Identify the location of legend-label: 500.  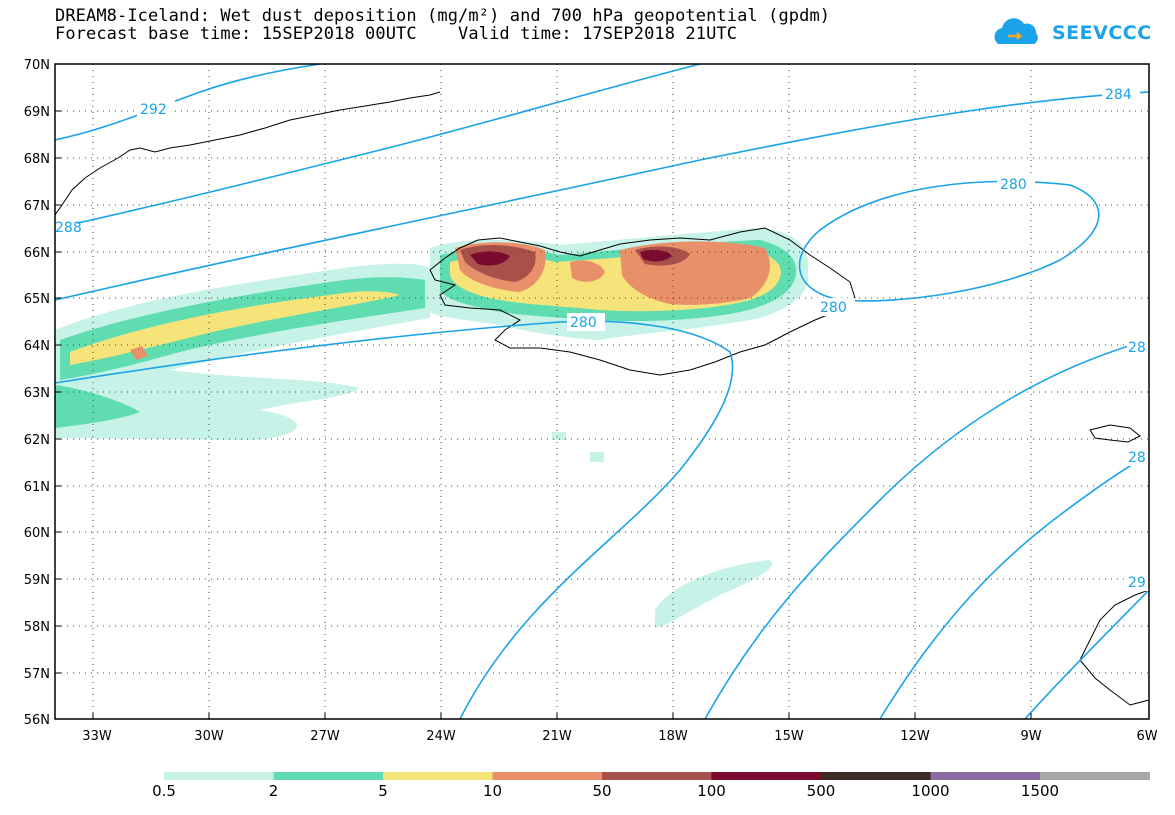
(821, 791).